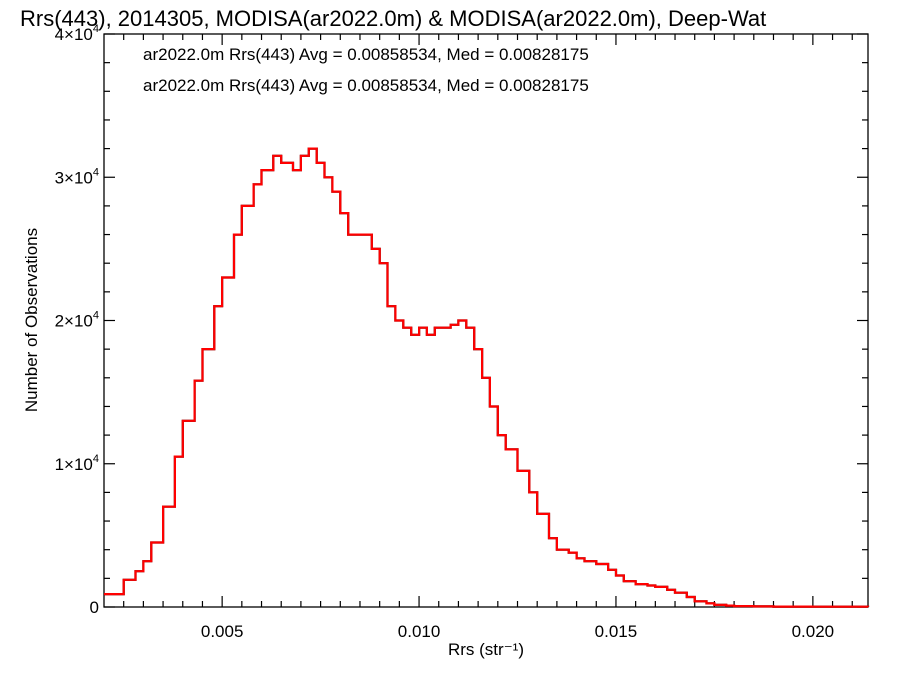 This screenshot has height=675, width=900. I want to click on x-axis-label: Rrs (str⁻¹), so click(486, 649).